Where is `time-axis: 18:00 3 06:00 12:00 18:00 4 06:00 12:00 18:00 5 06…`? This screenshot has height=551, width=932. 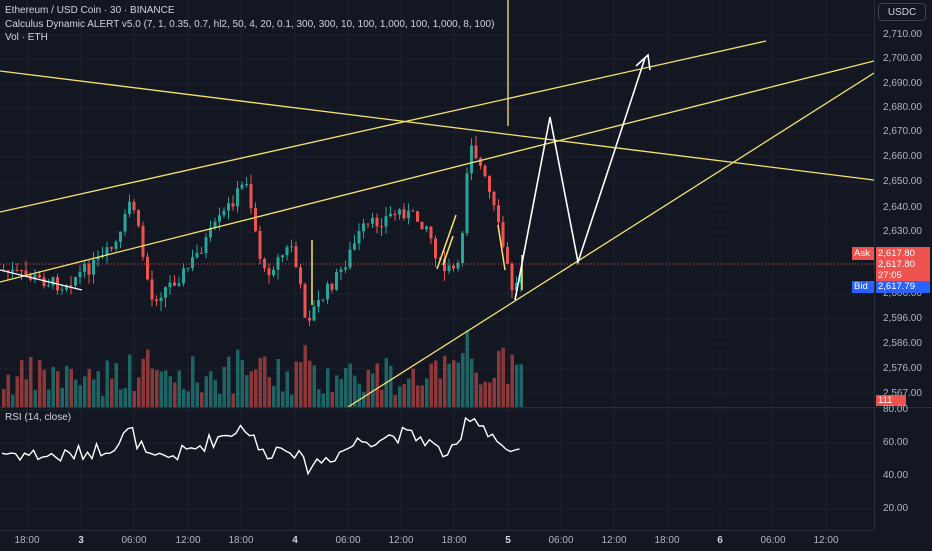 time-axis: 18:00 3 06:00 12:00 18:00 4 06:00 12:00 18:00 5 06… is located at coordinates (437, 540).